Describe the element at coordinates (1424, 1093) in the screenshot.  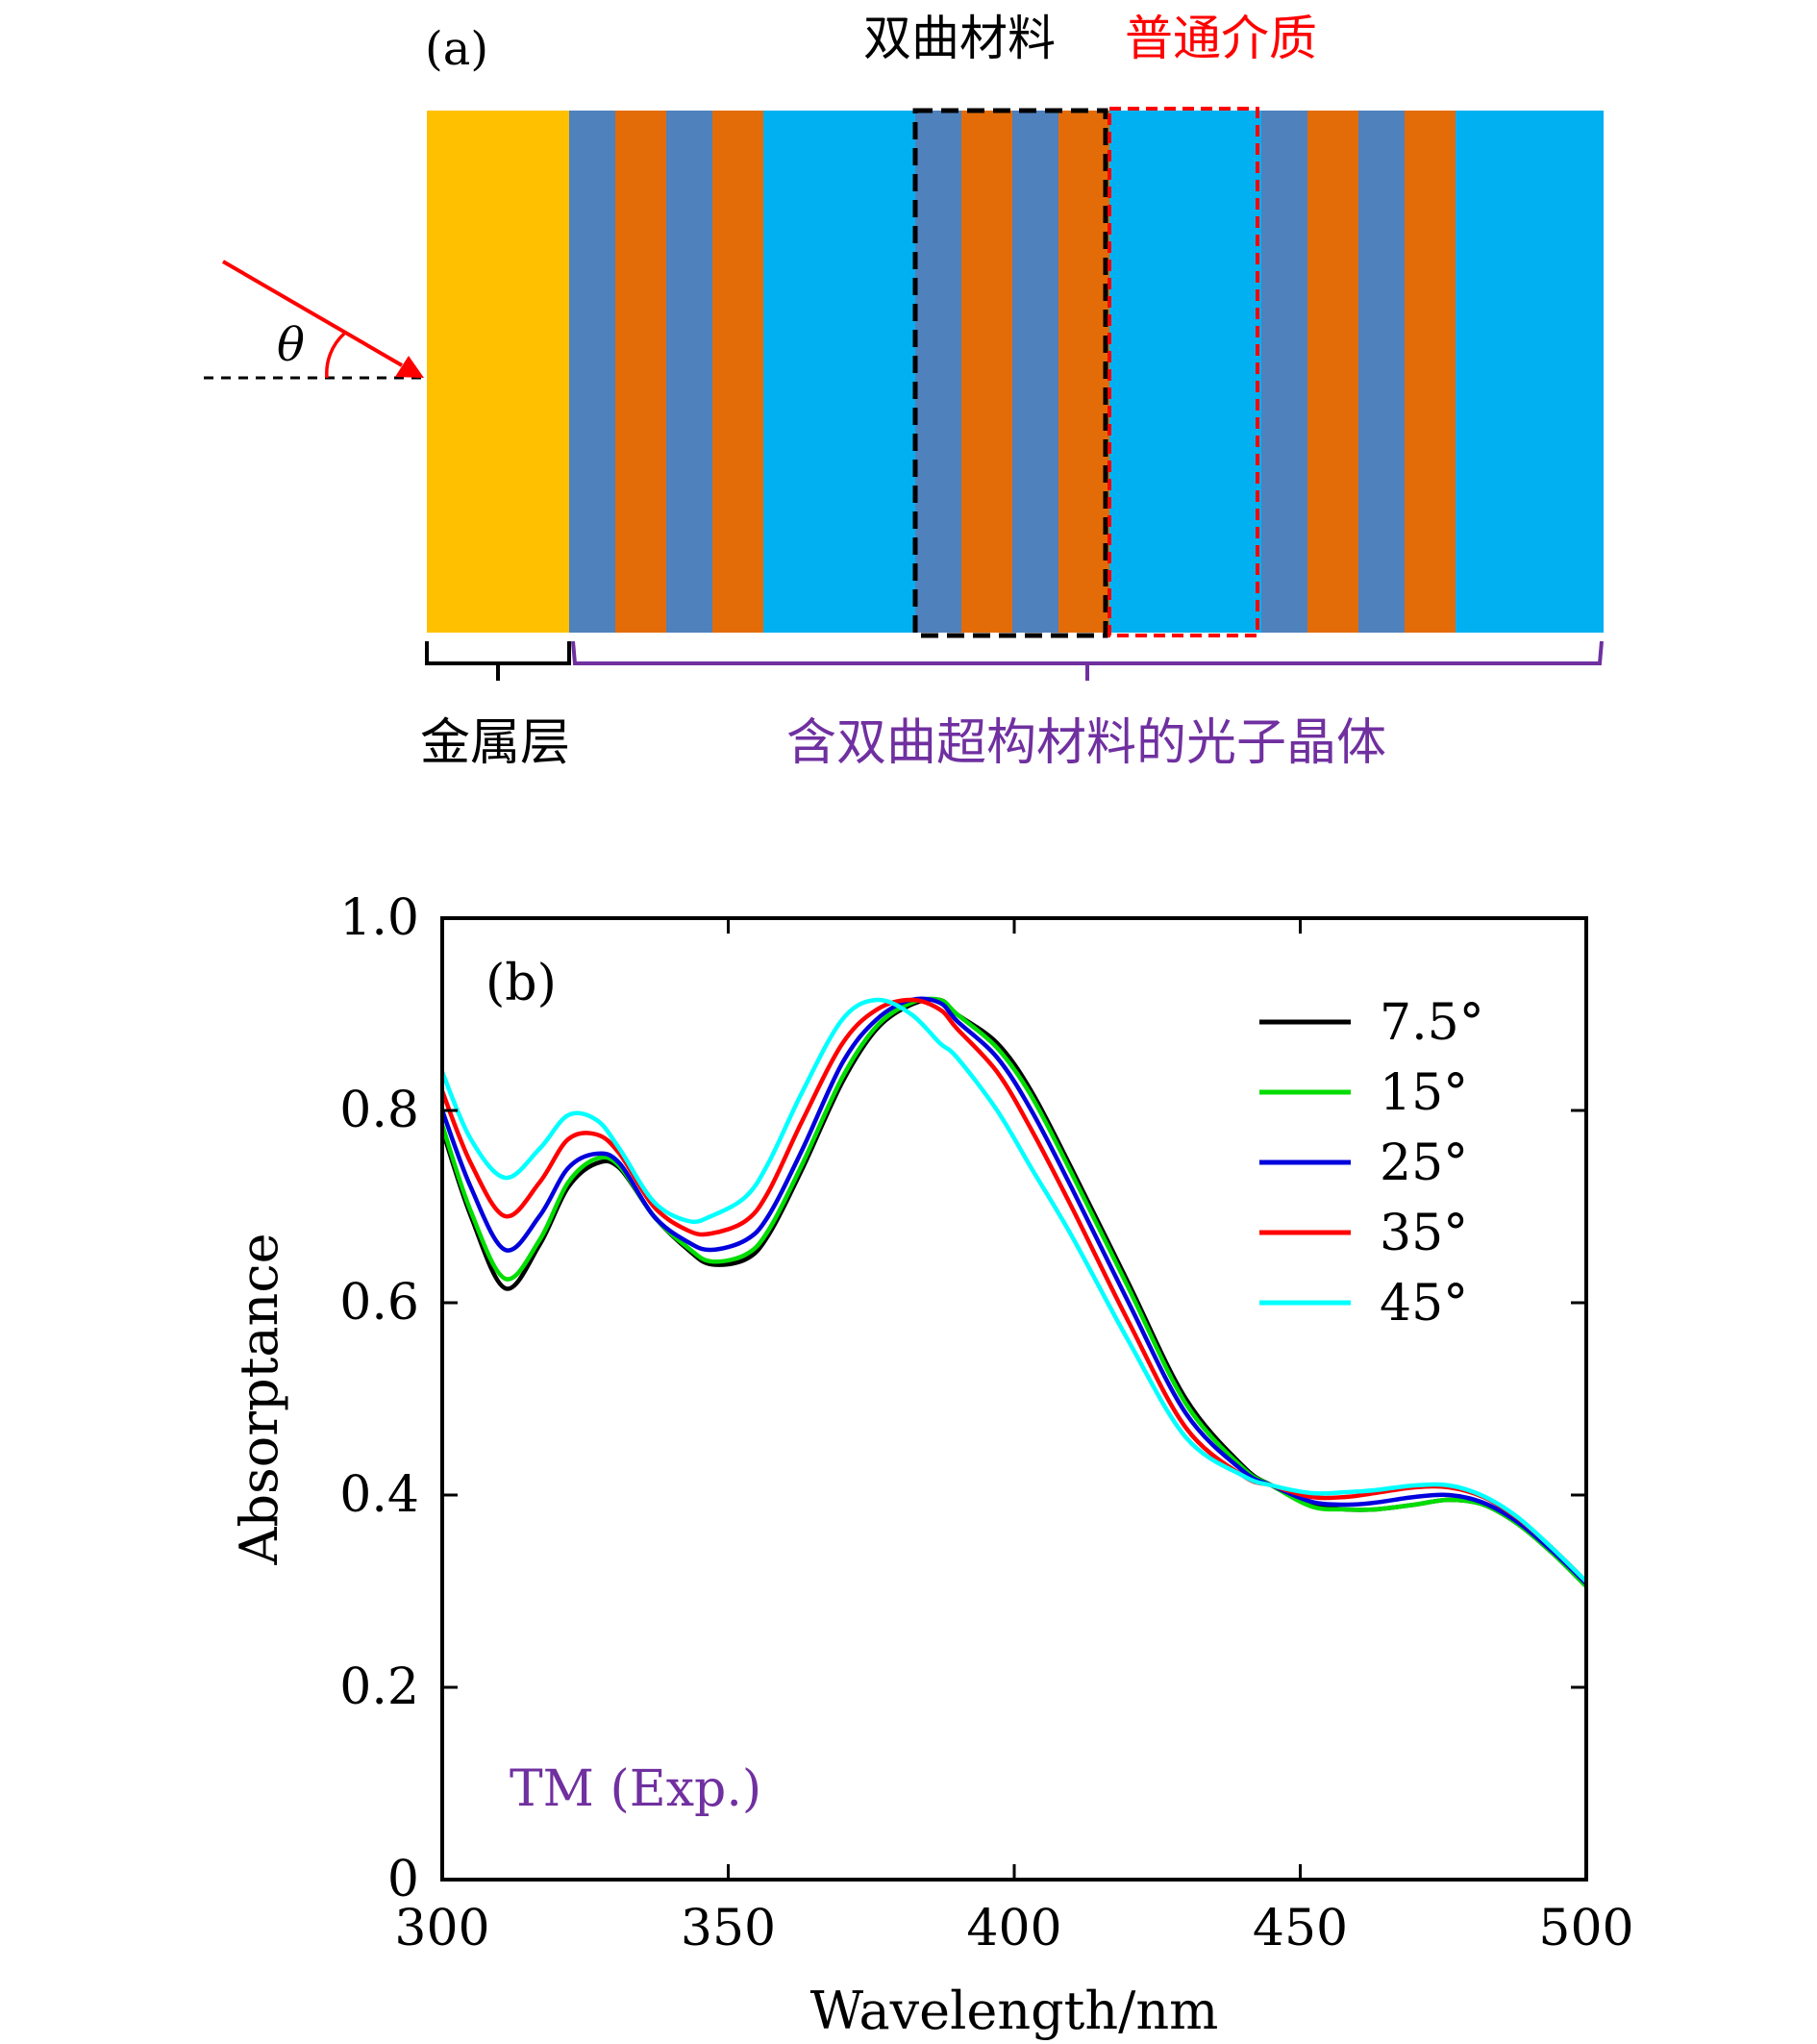
I see `legend-entry: 15°` at that location.